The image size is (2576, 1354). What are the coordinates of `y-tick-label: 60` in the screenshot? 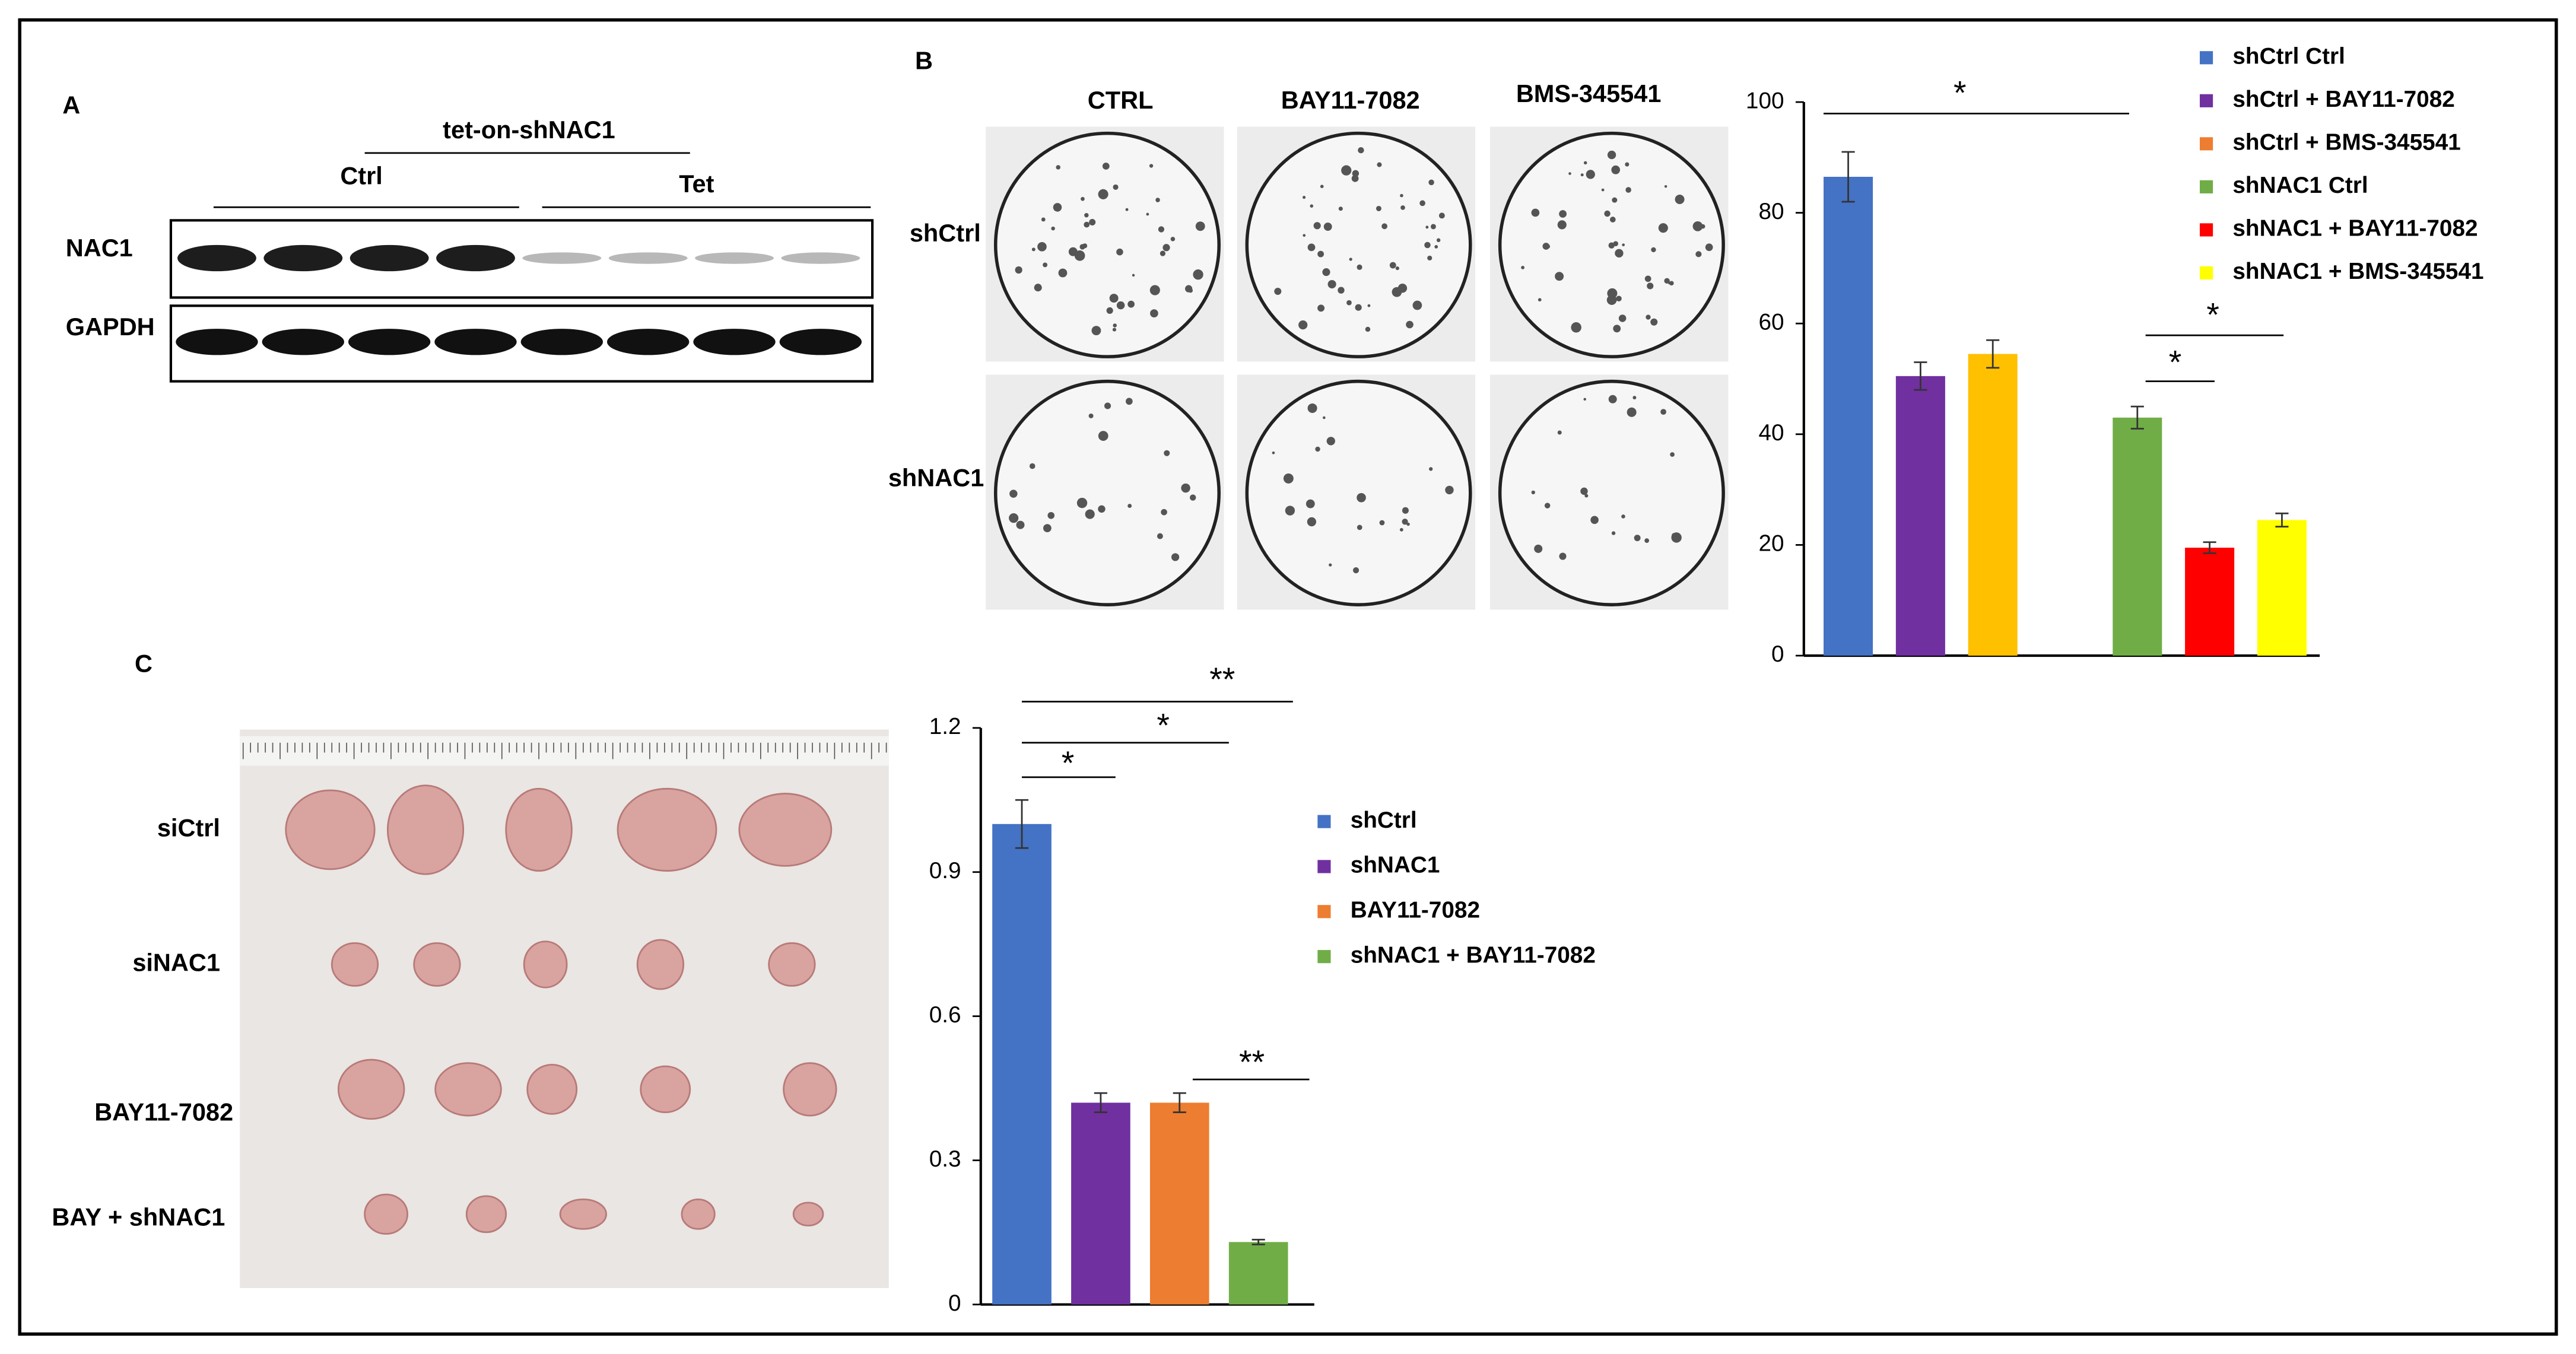 It's located at (1771, 322).